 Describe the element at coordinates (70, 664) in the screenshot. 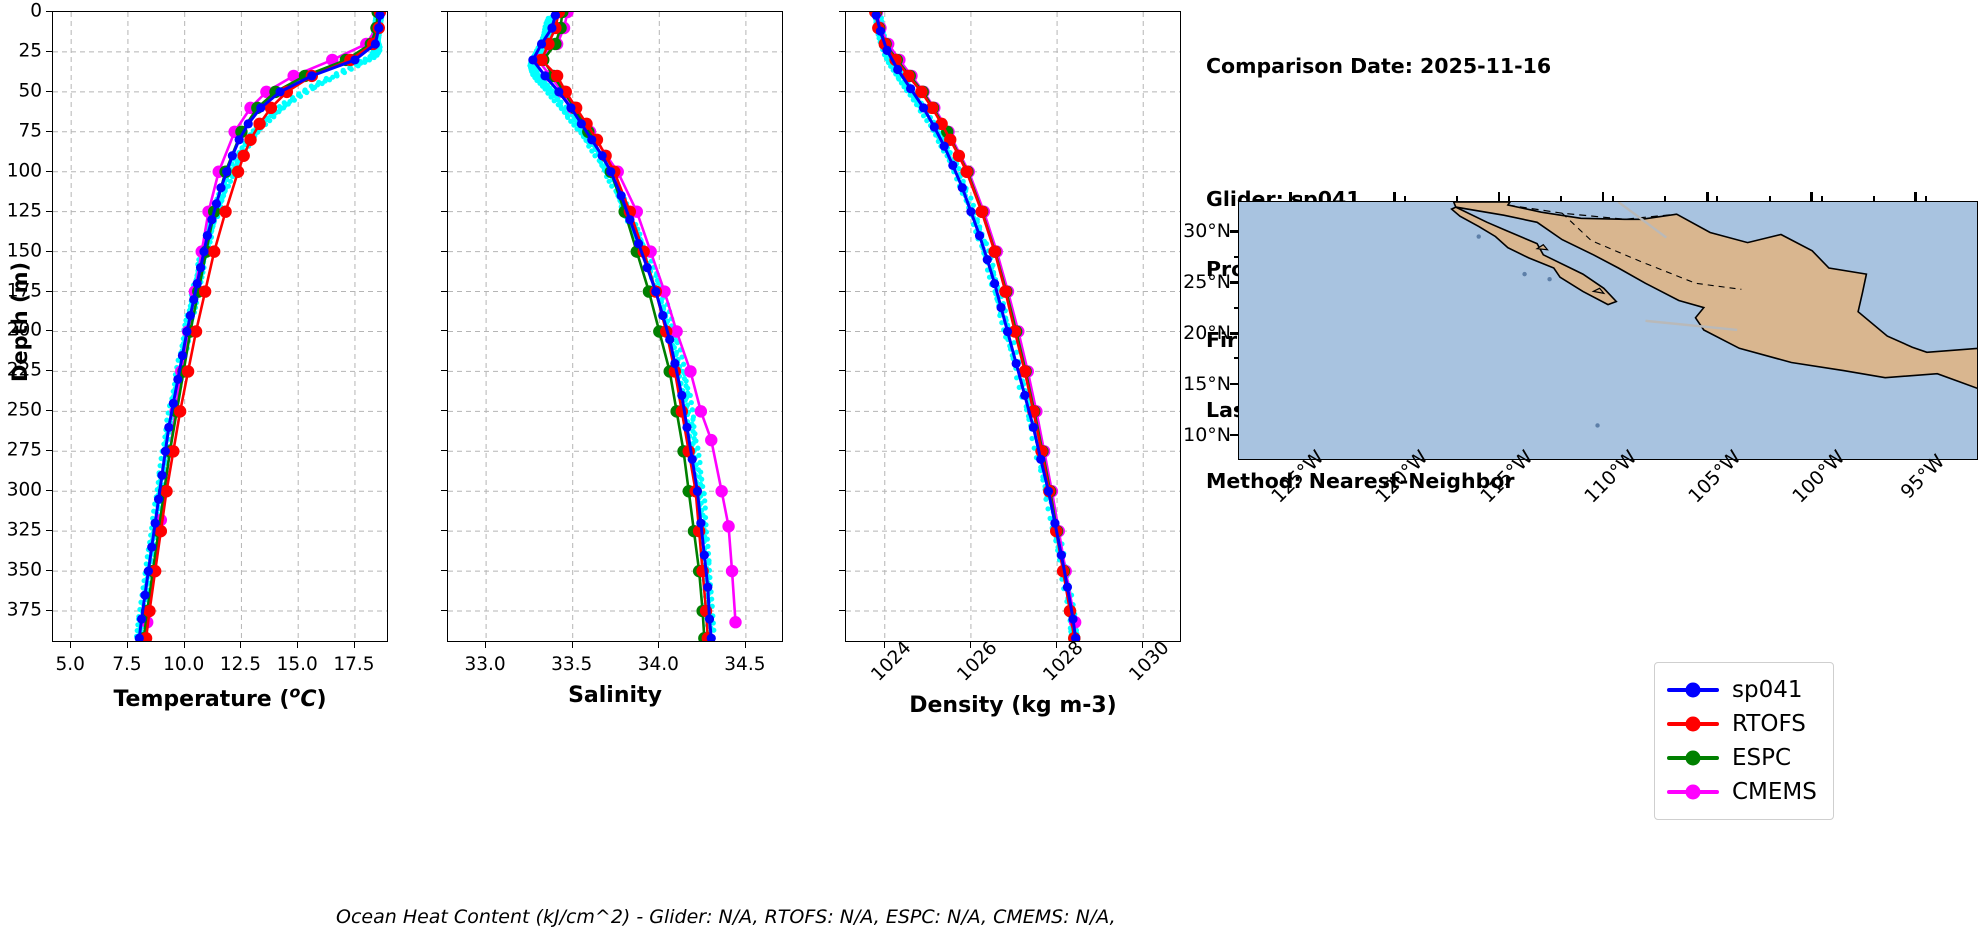

I see `x-tick-label: 5.0` at that location.